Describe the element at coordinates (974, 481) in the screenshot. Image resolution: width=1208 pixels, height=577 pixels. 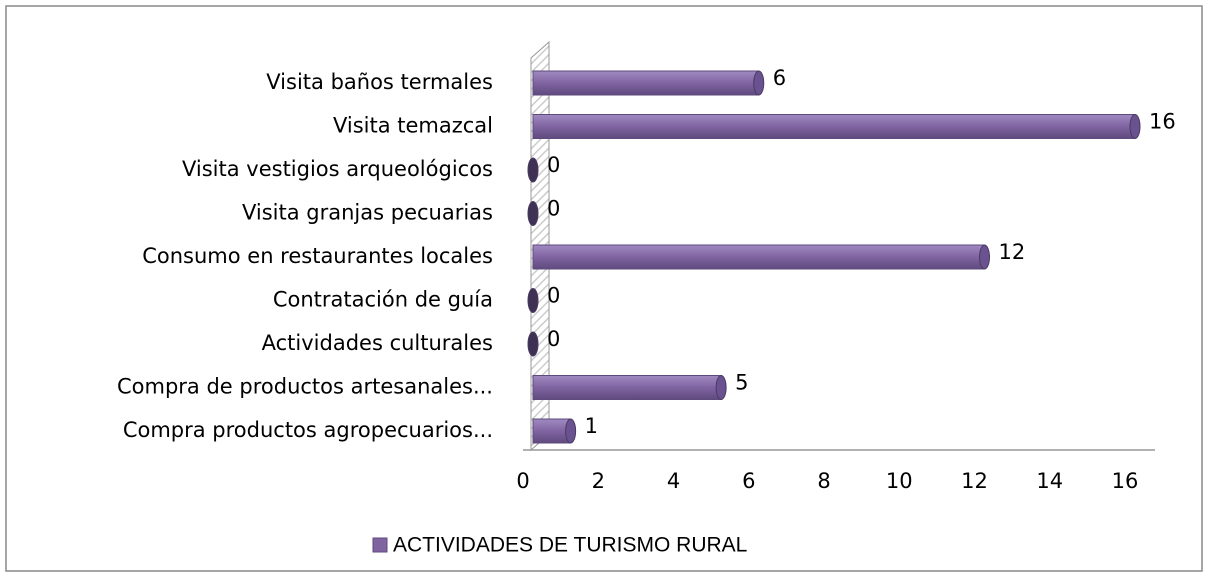
I see `x-tick-label: 12` at that location.